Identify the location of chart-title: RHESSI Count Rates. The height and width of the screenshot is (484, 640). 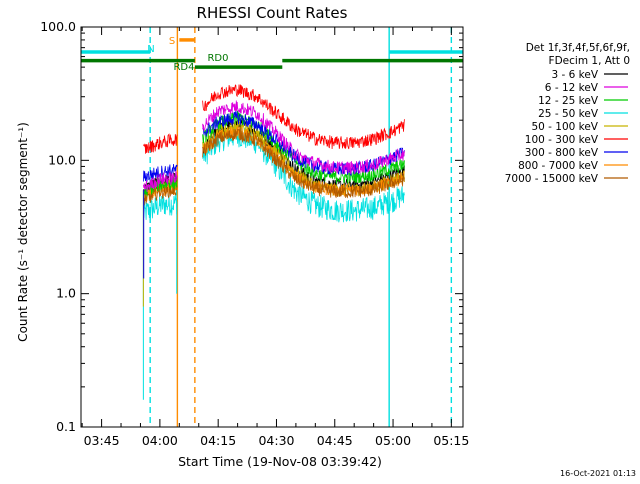
(272, 13).